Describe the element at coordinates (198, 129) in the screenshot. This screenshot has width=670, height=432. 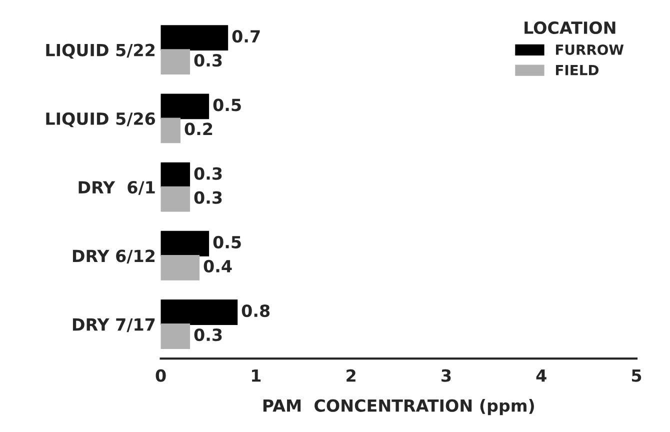
I see `data-label: 0.2` at that location.